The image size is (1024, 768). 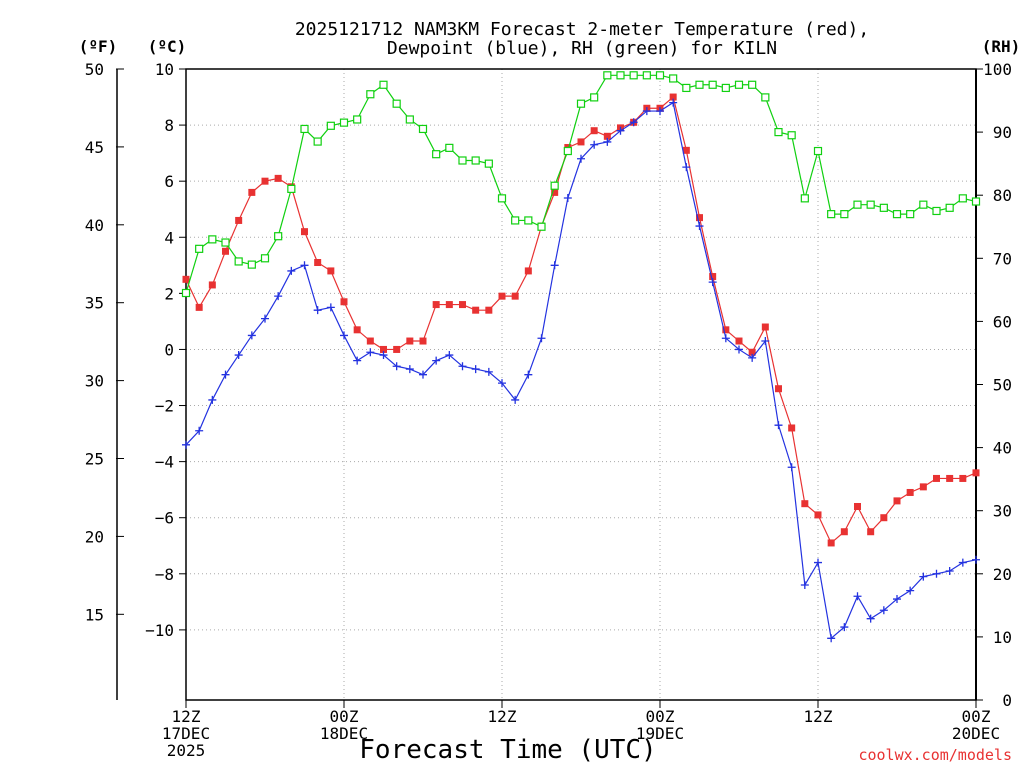 I want to click on rh-tick-label: 90, so click(x=1002, y=132).